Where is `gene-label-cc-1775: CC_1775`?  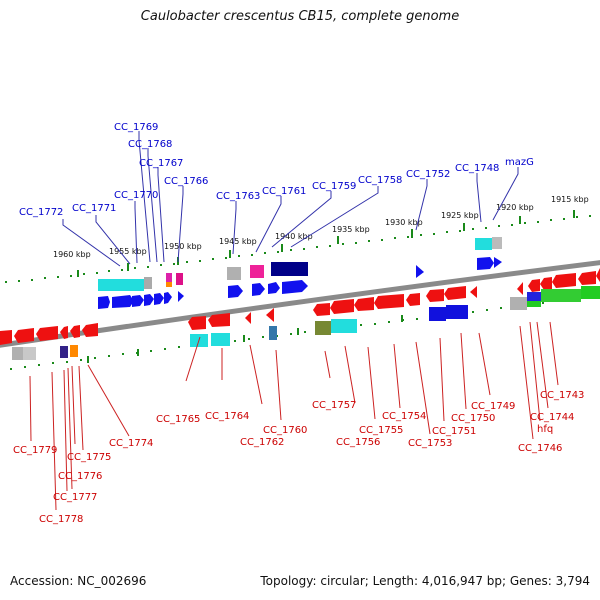 gene-label-cc-1775: CC_1775 is located at coordinates (89, 457).